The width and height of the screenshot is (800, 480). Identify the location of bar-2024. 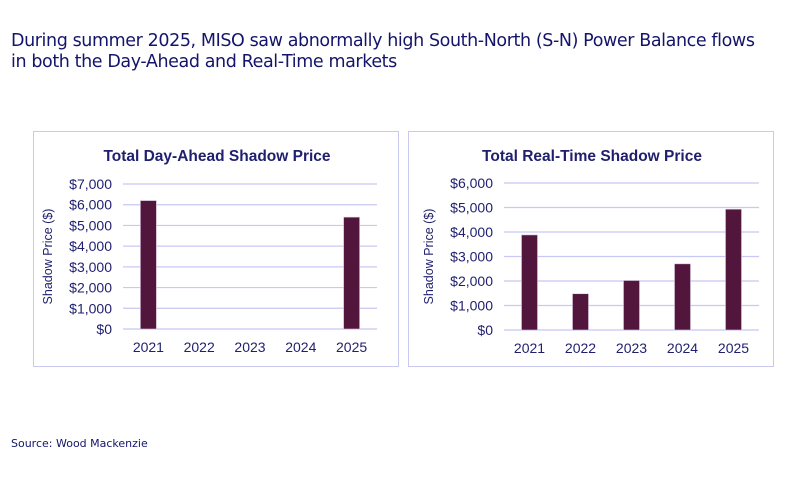
(682, 297).